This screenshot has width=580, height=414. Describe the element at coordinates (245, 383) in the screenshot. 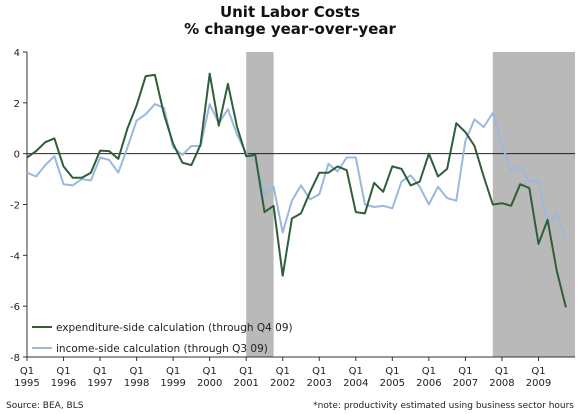

I see `x-tick-year: 2001` at that location.